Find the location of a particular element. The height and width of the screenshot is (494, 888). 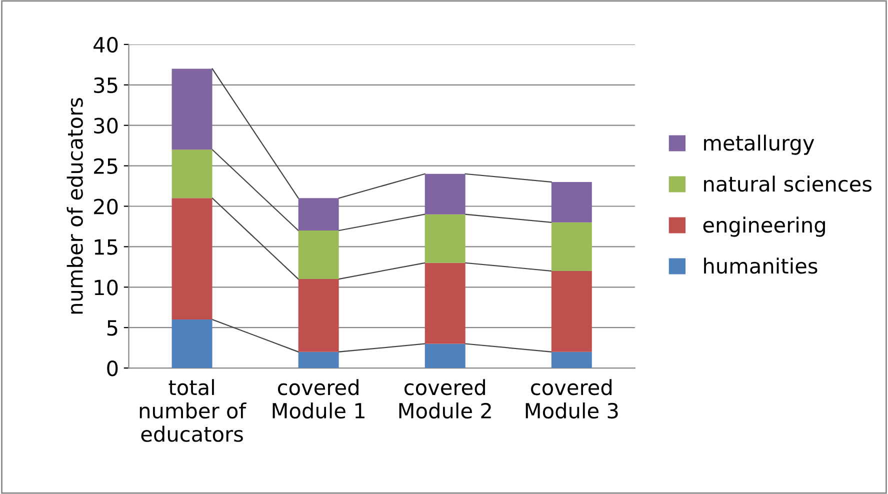

legend-label: natural sciences is located at coordinates (788, 184).